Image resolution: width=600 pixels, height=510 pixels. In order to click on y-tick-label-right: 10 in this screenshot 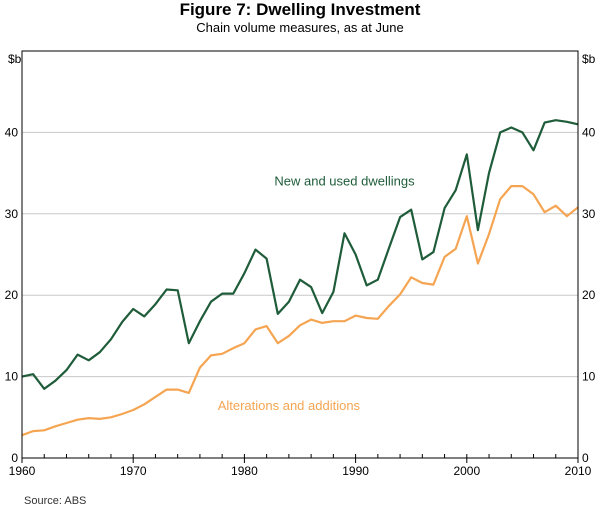, I will do `click(589, 377)`.